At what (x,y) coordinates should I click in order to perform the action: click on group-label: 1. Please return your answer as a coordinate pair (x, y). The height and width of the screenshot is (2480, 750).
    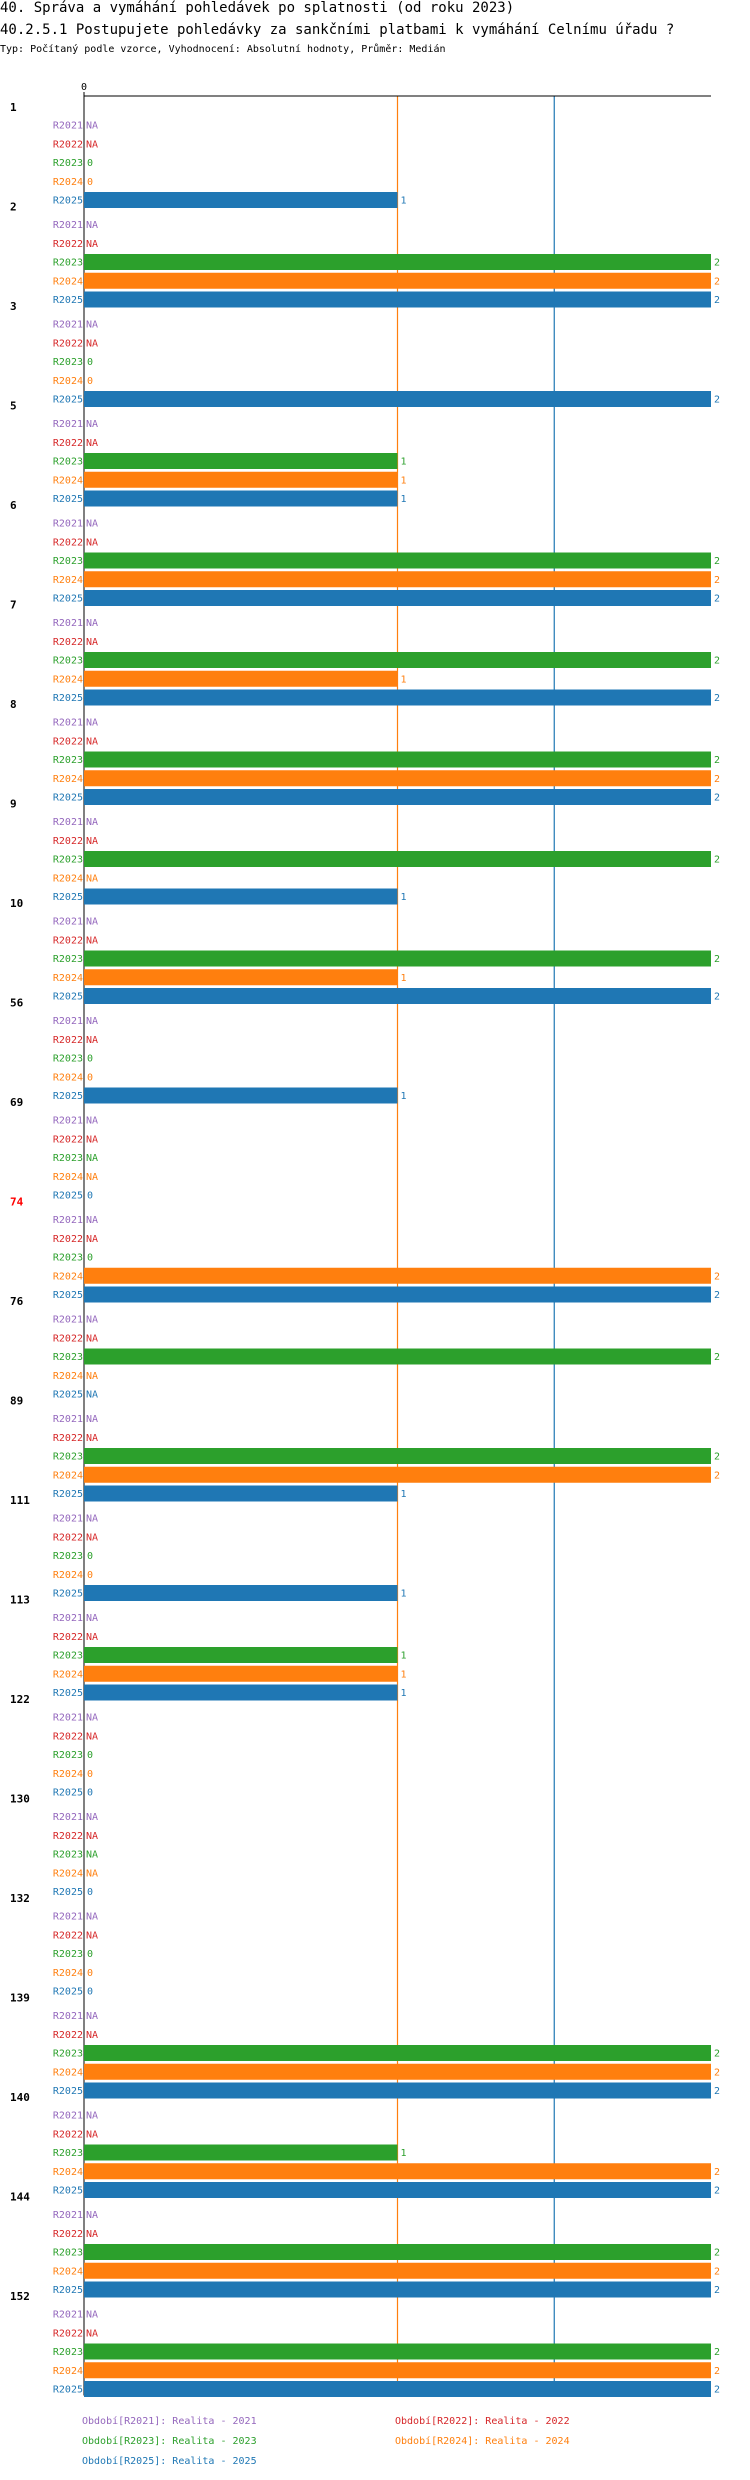
    Looking at the image, I should click on (13, 107).